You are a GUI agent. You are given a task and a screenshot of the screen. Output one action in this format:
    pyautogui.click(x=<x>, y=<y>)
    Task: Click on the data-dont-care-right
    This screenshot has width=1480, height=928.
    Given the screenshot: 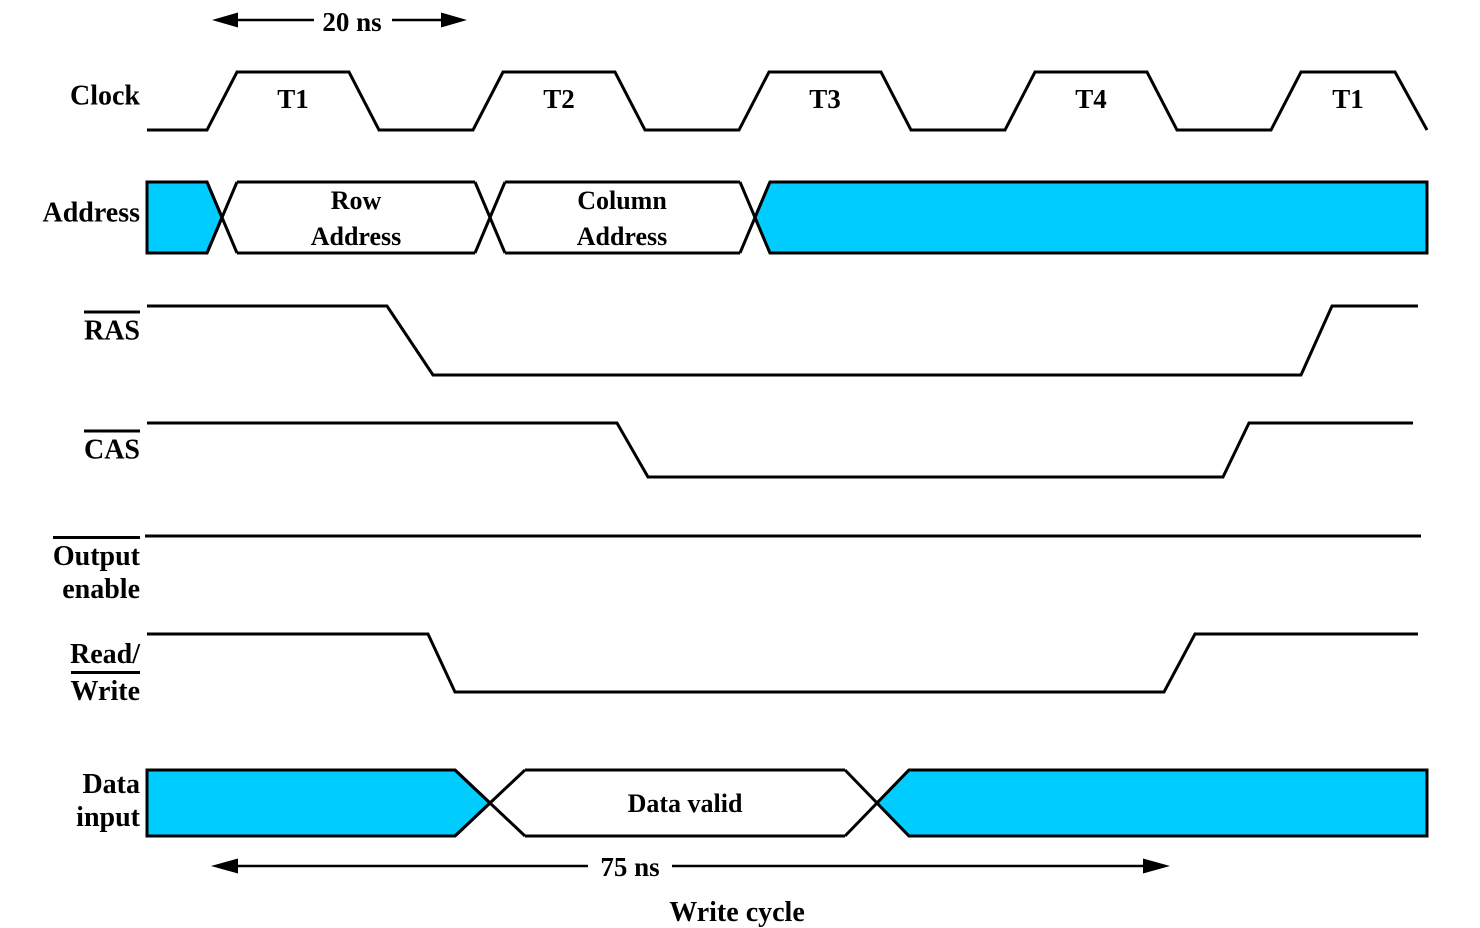 What is the action you would take?
    pyautogui.click(x=1151, y=803)
    